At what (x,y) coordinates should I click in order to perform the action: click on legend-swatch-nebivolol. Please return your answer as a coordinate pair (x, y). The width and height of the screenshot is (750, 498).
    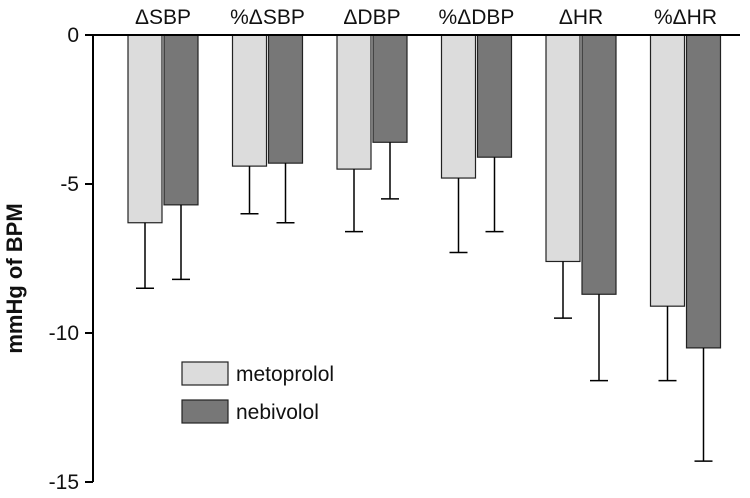
    Looking at the image, I should click on (205, 411).